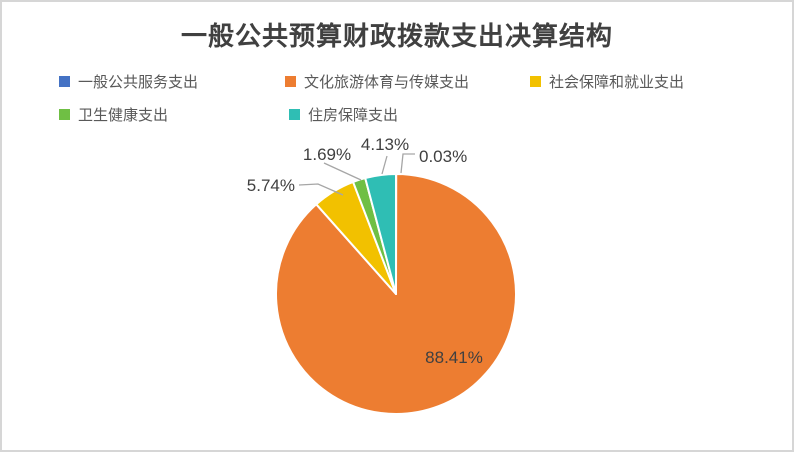  What do you see at coordinates (385, 144) in the screenshot?
I see `pie-data-label-4: 4.13%` at bounding box center [385, 144].